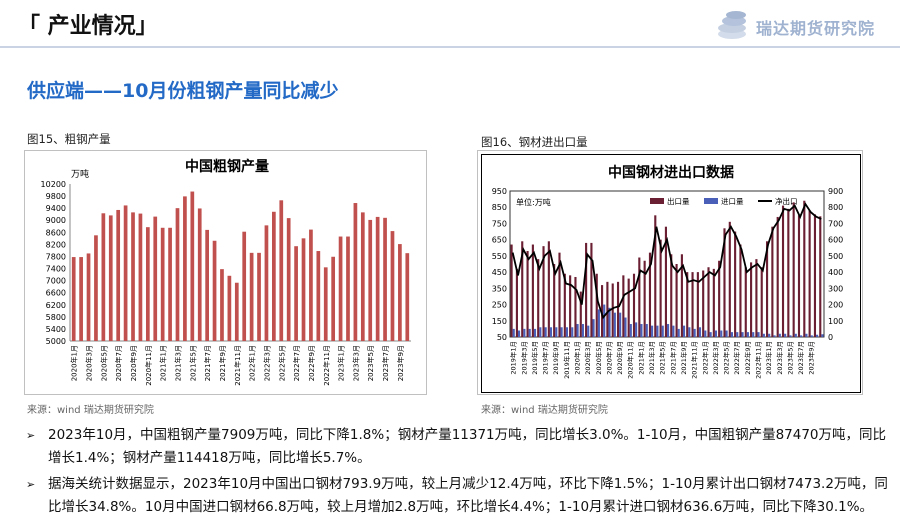  I want to click on y-tick-label: 8600, so click(56, 232).